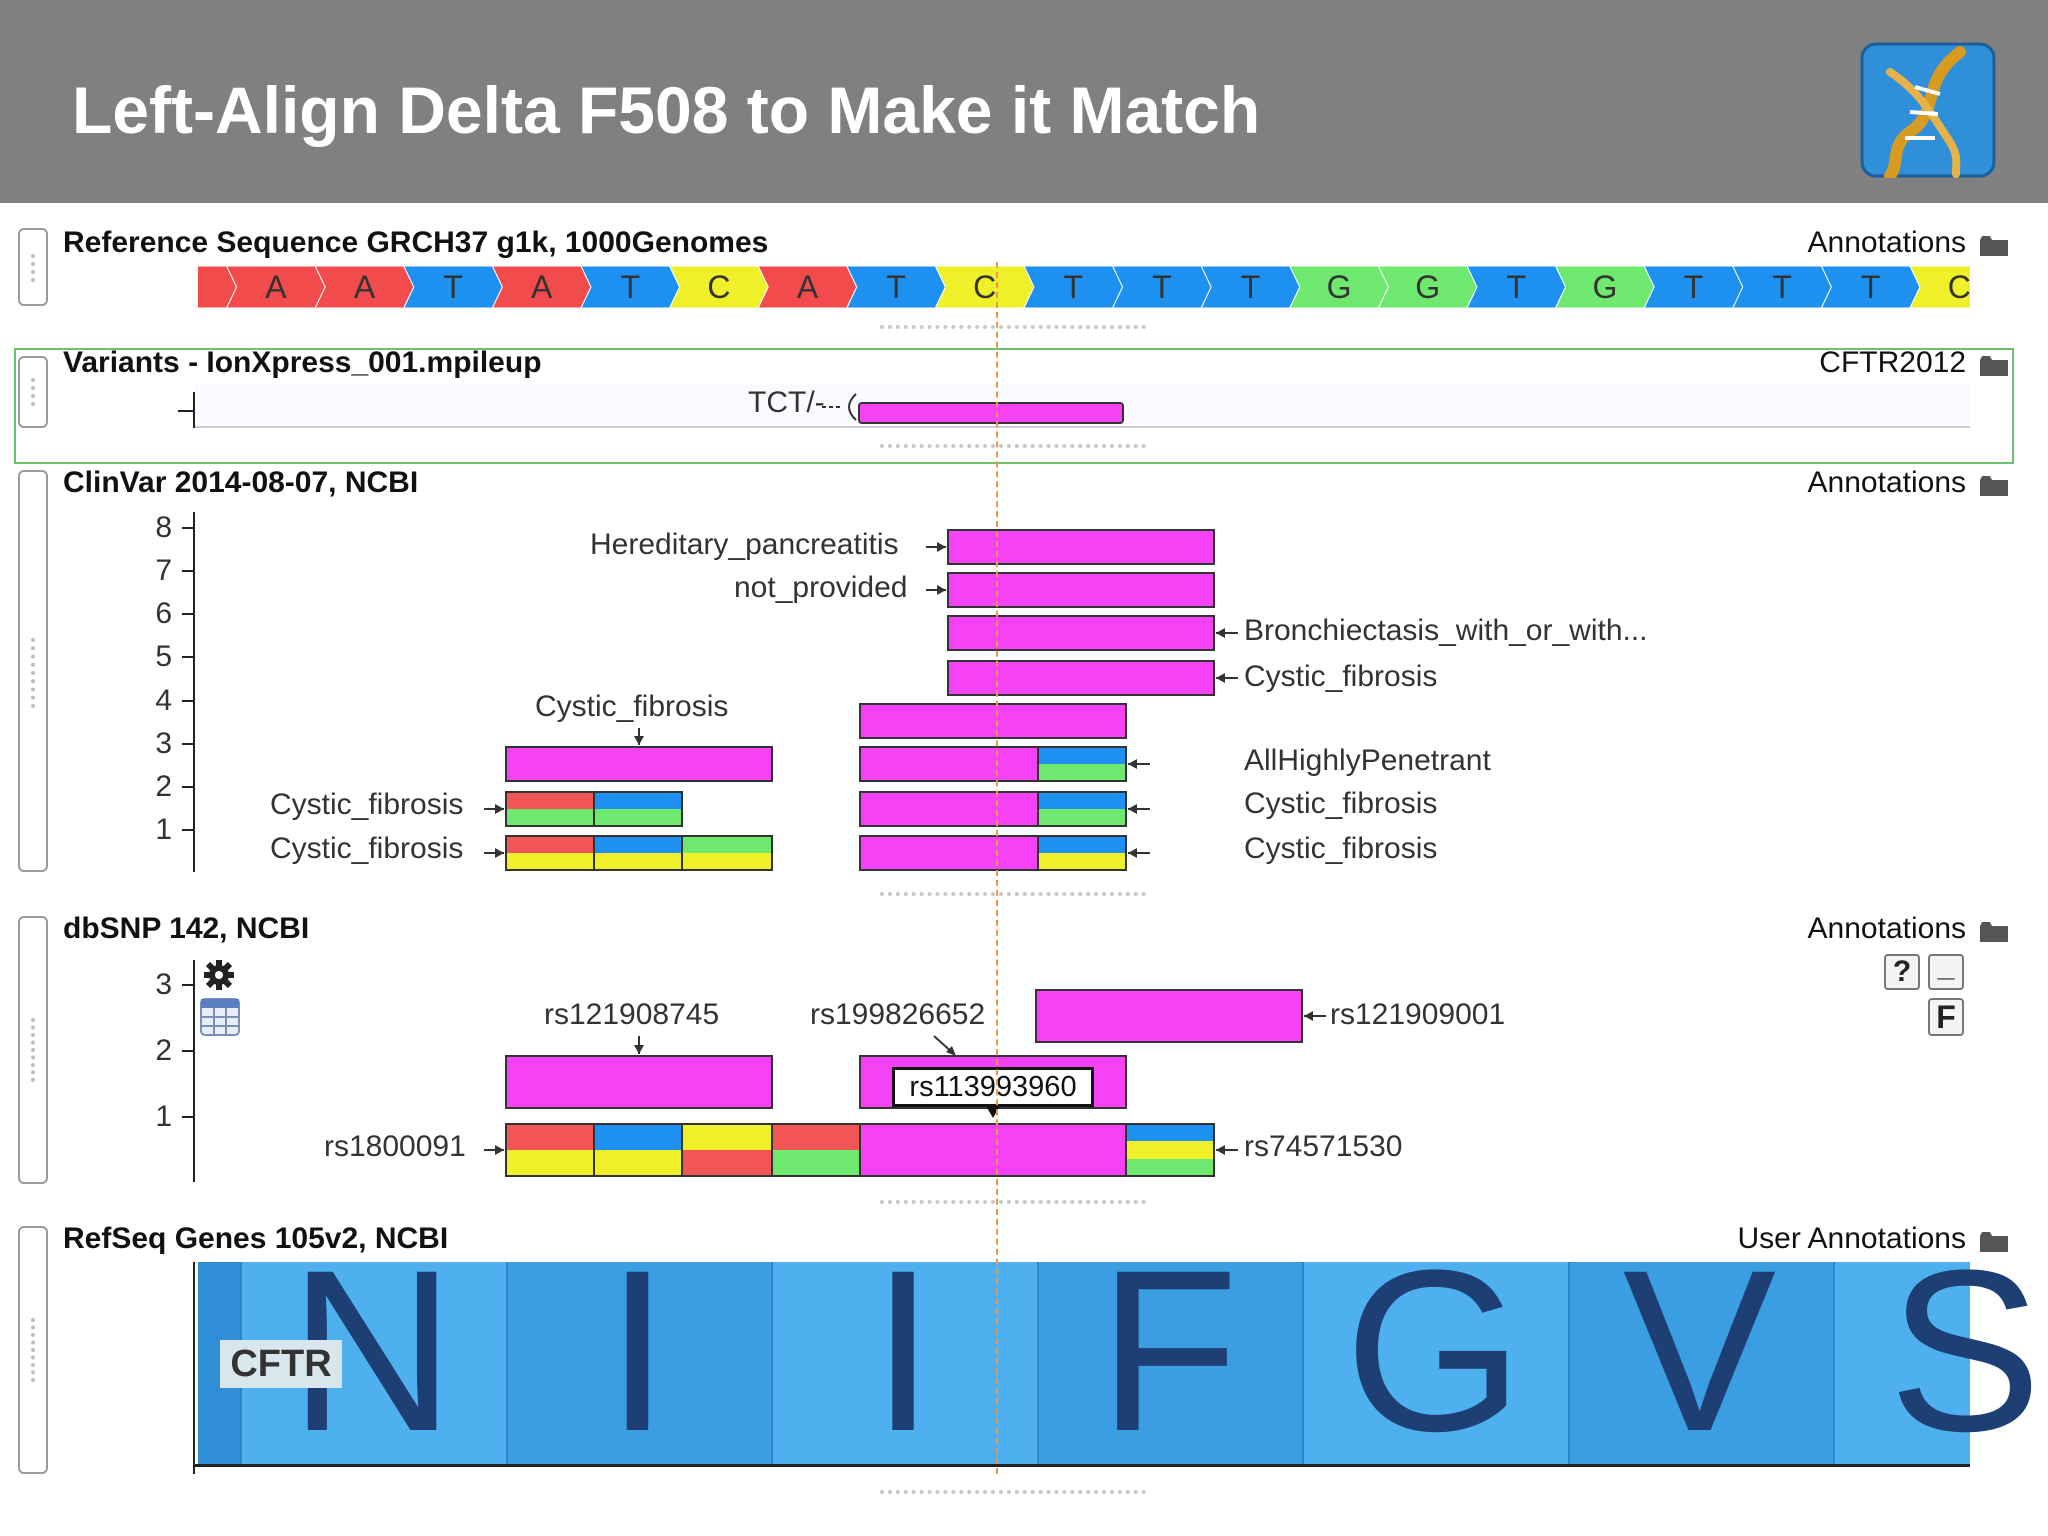 The width and height of the screenshot is (2048, 1536). What do you see at coordinates (1082, 800) in the screenshot?
I see `clinvar-feature-cf-row2-right-allele-top` at bounding box center [1082, 800].